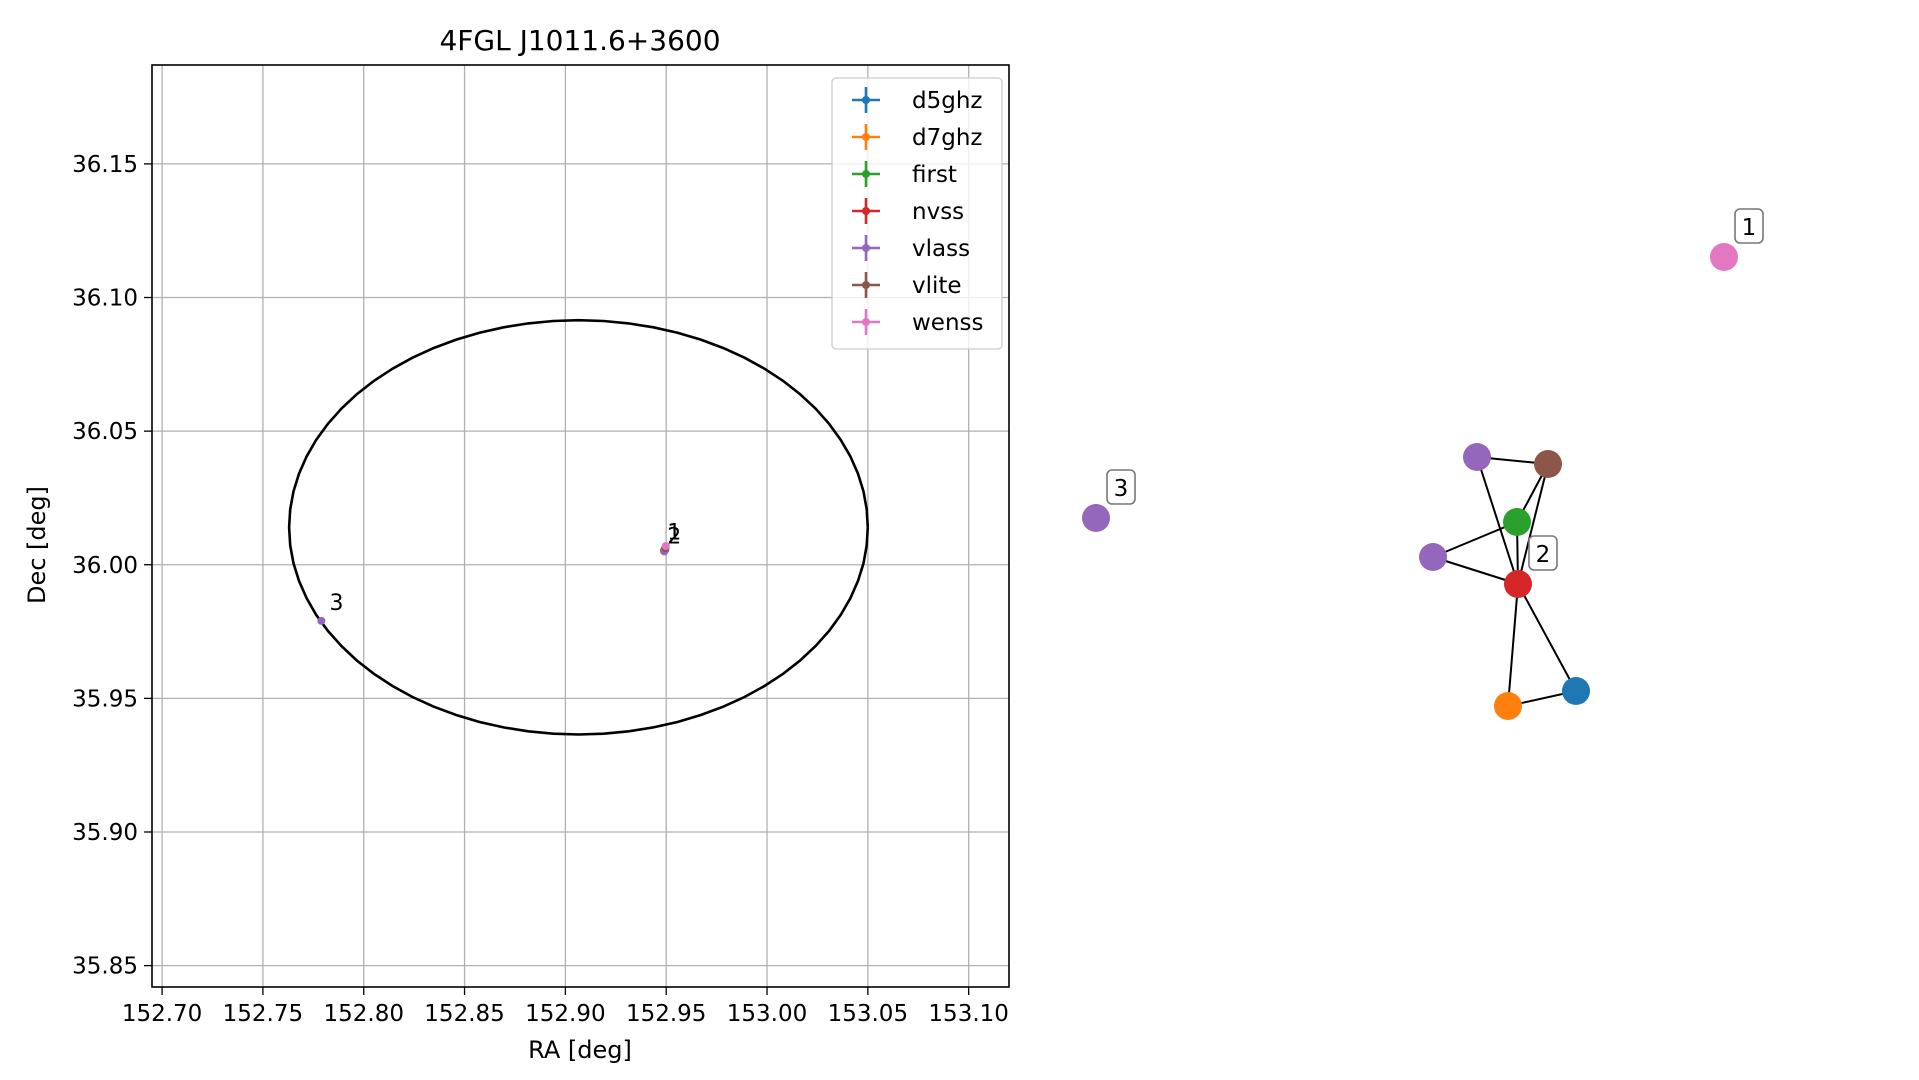  I want to click on scatter-annotations: 12 3, so click(505, 568).